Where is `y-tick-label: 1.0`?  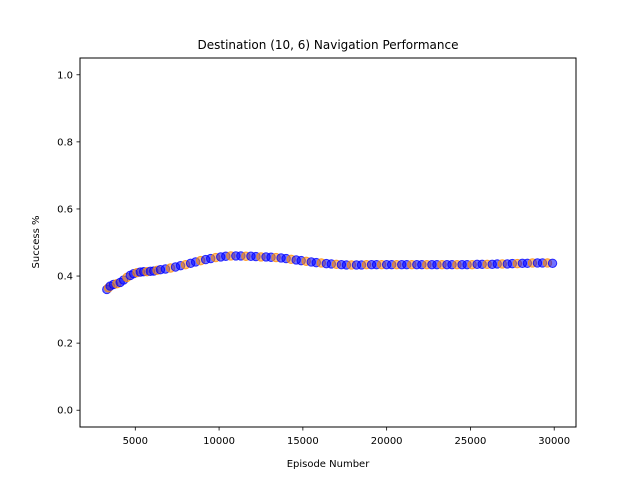 y-tick-label: 1.0 is located at coordinates (65, 75).